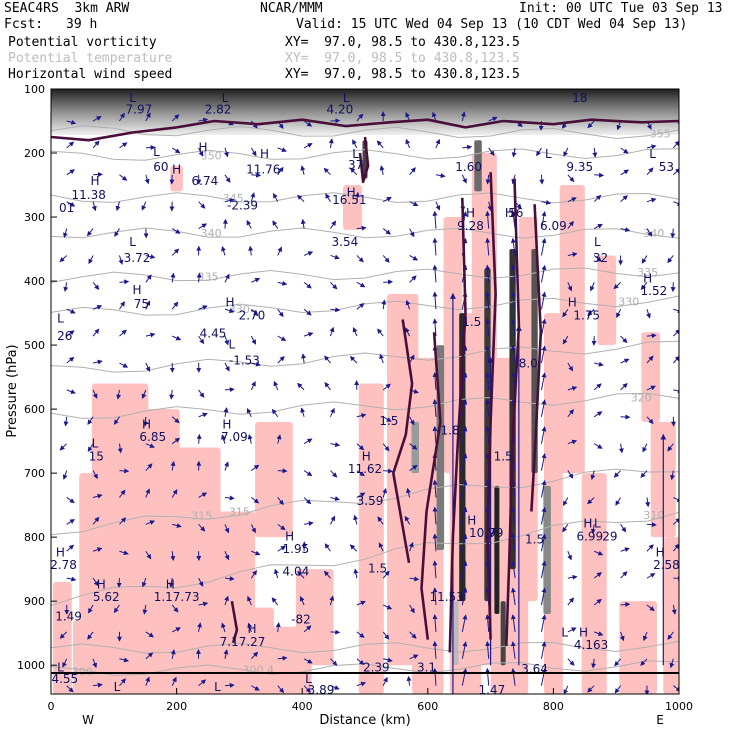 The height and width of the screenshot is (740, 740). Describe the element at coordinates (205, 181) in the screenshot. I see `extremum-label: 6.74` at that location.